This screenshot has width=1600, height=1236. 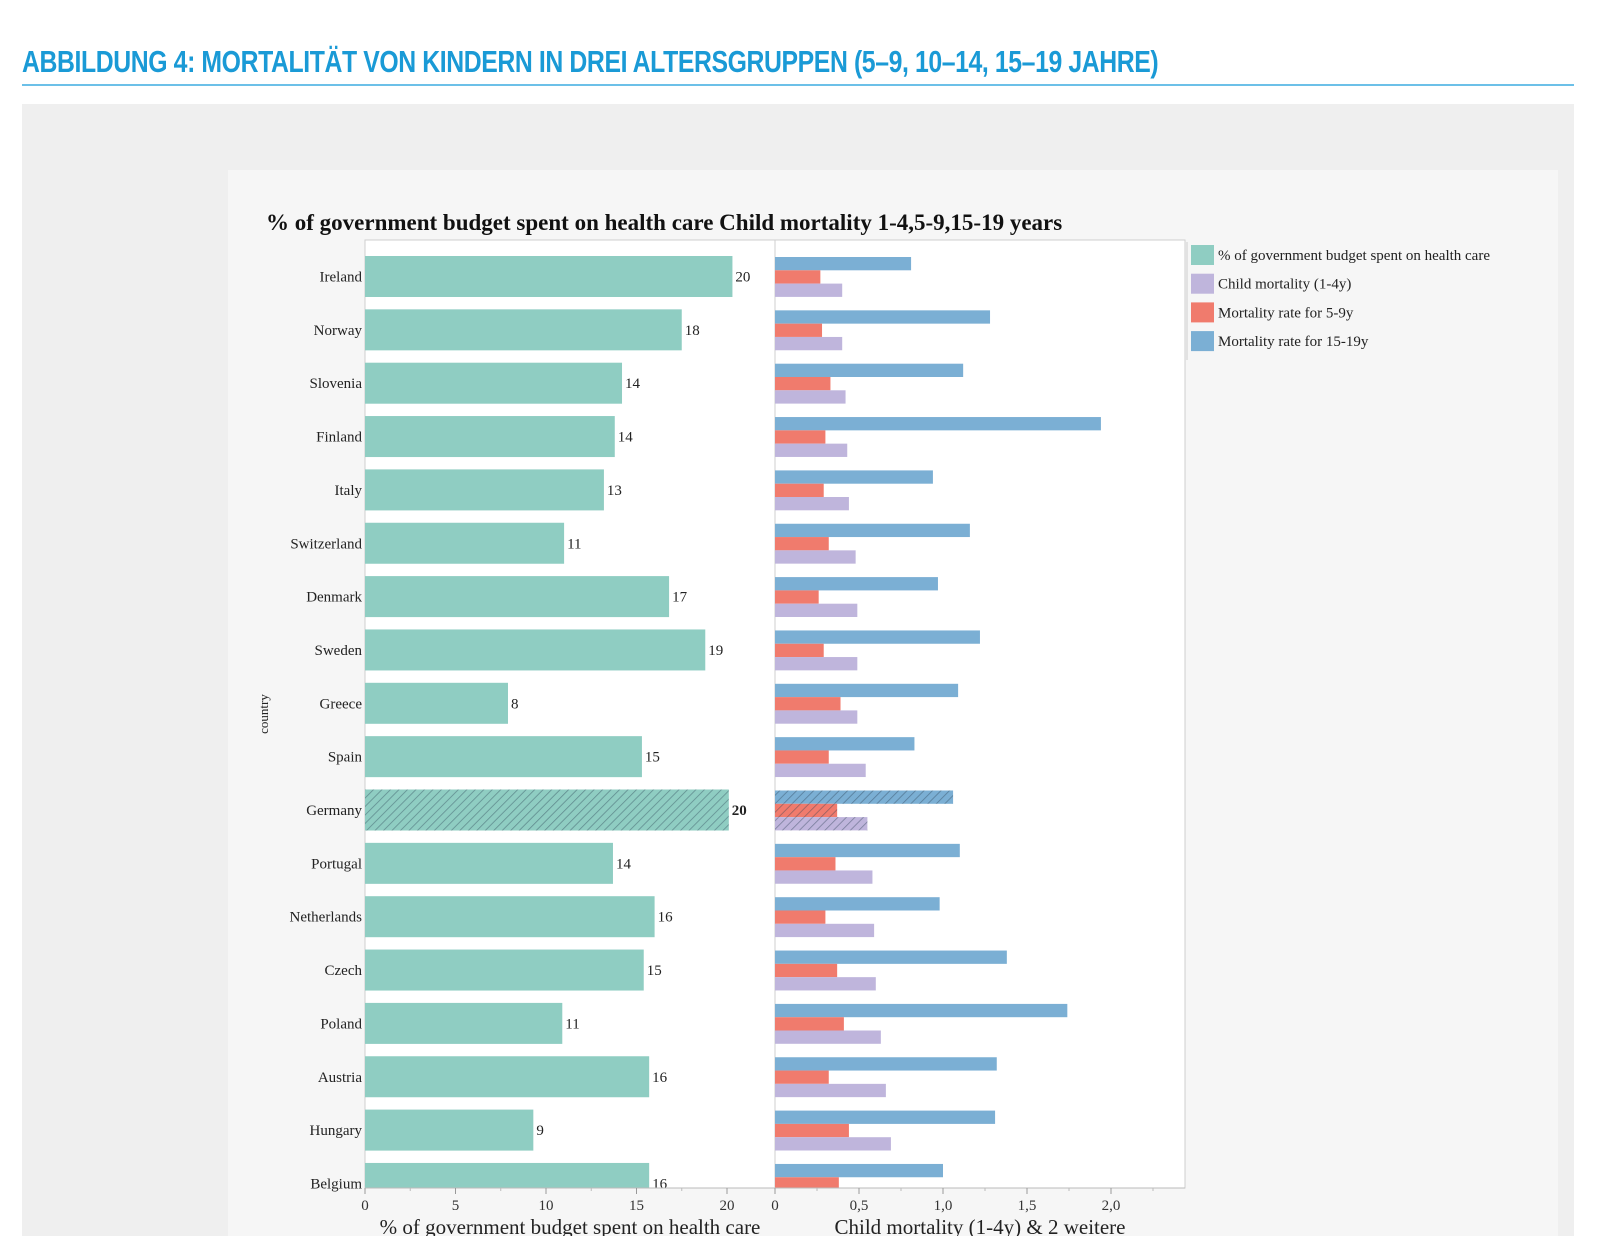 What do you see at coordinates (339, 651) in the screenshot?
I see `category-label: Sweden` at bounding box center [339, 651].